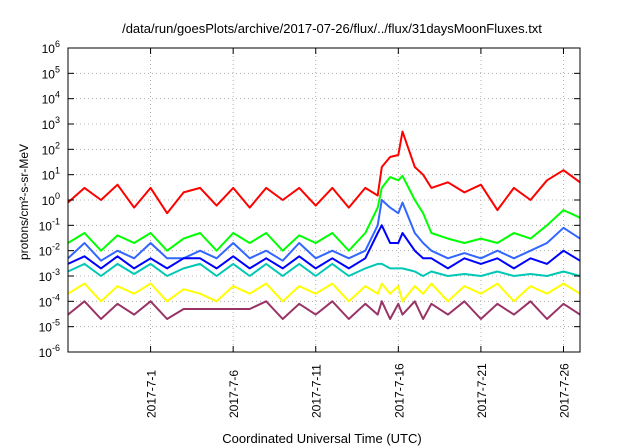 This screenshot has height=448, width=640. Describe the element at coordinates (399, 390) in the screenshot. I see `x-tick-label: 2017-7-16` at that location.